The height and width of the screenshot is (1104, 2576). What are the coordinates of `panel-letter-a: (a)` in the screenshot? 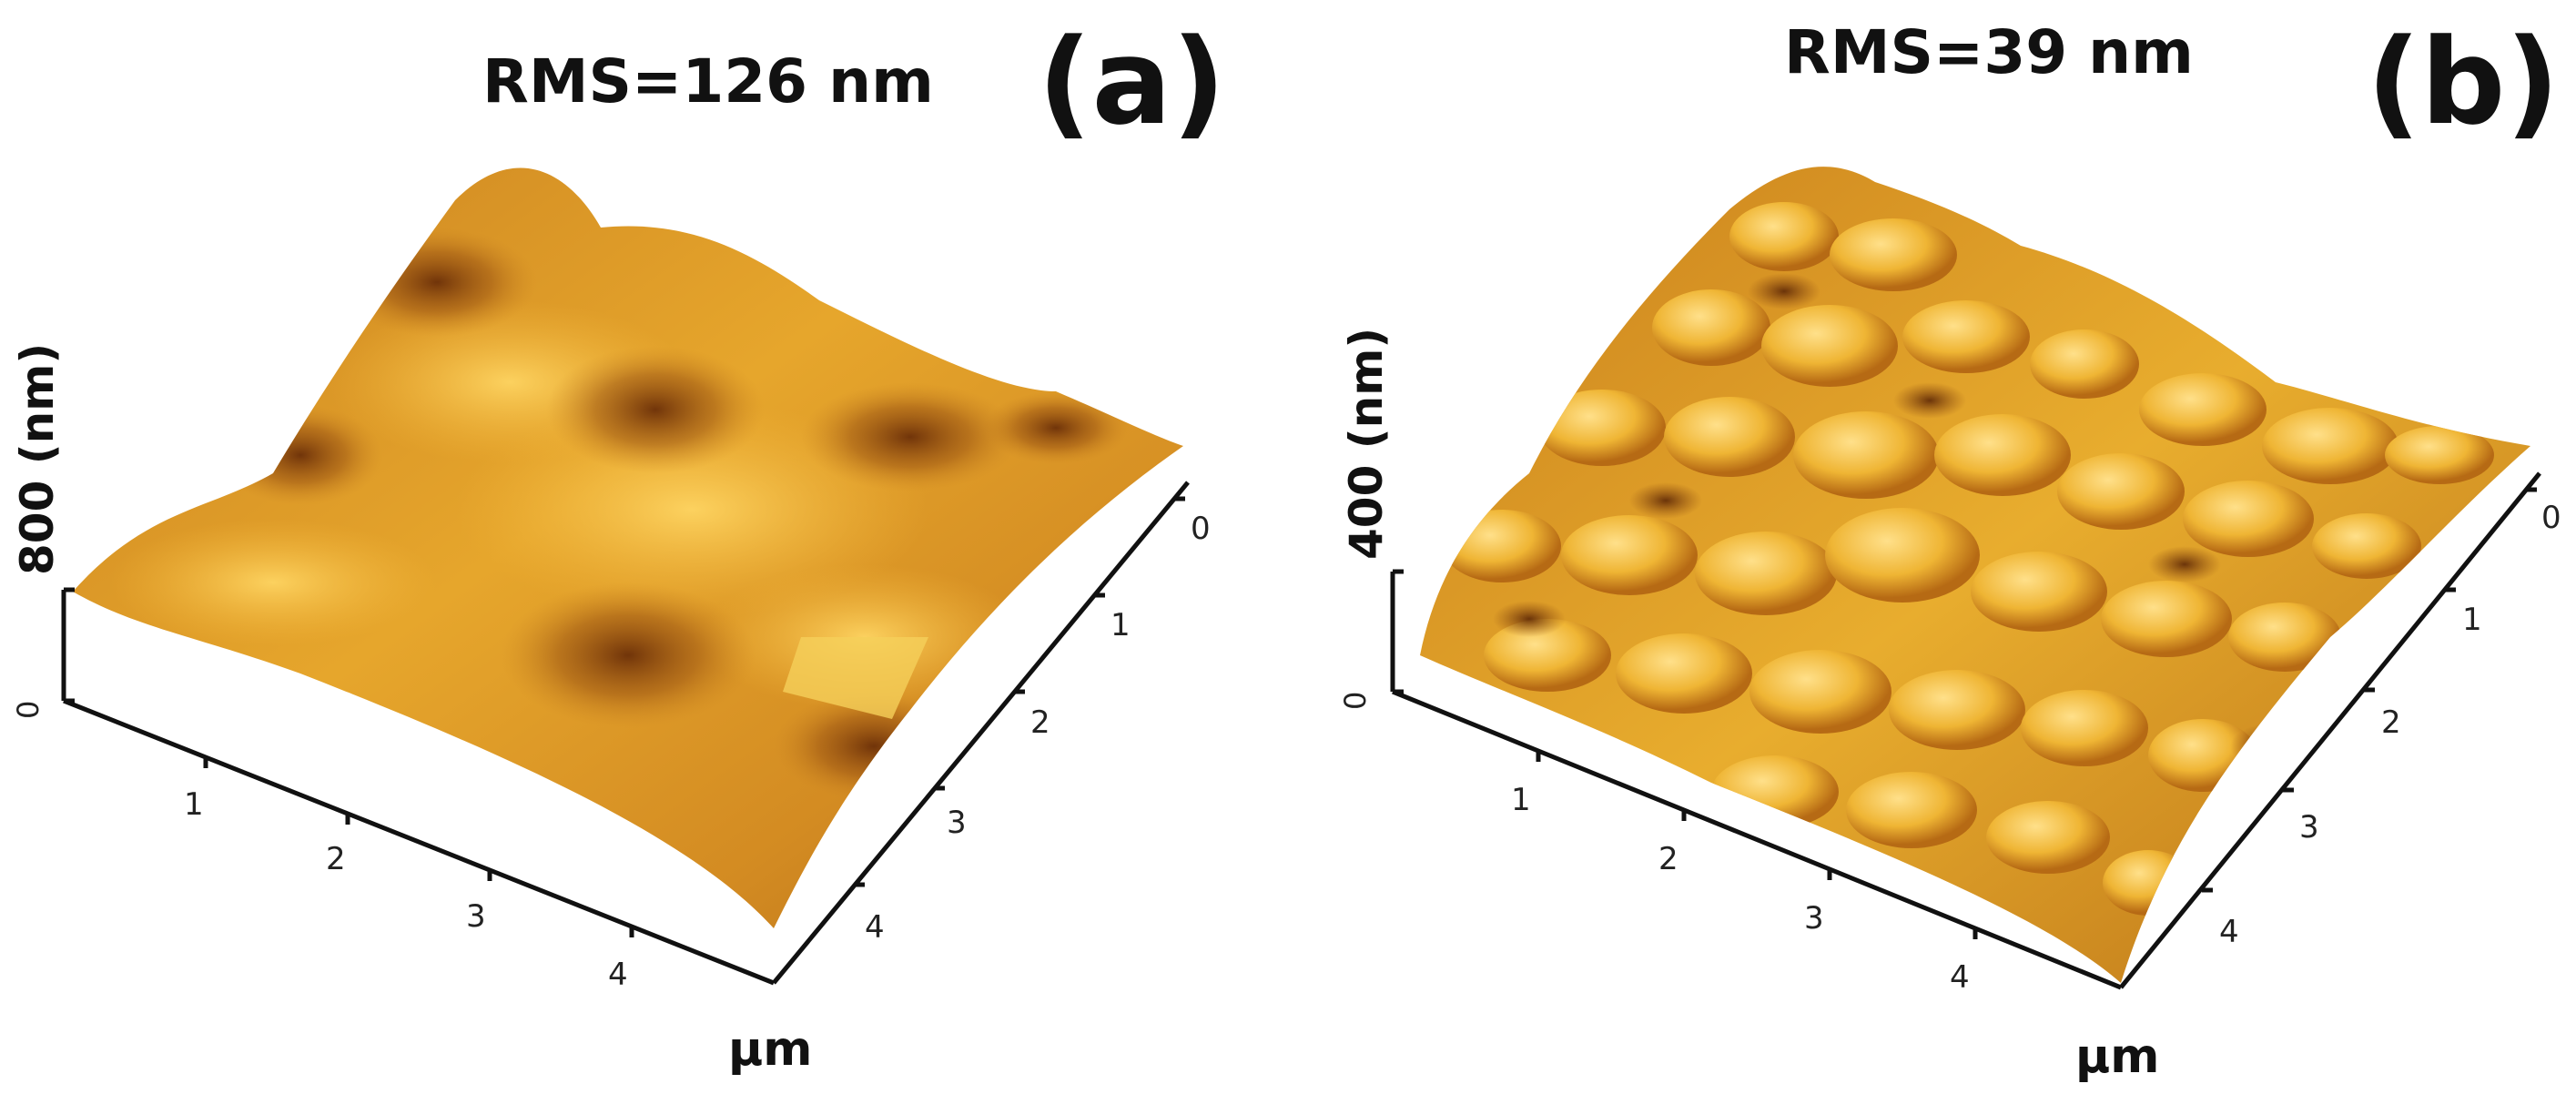 It's located at (1132, 82).